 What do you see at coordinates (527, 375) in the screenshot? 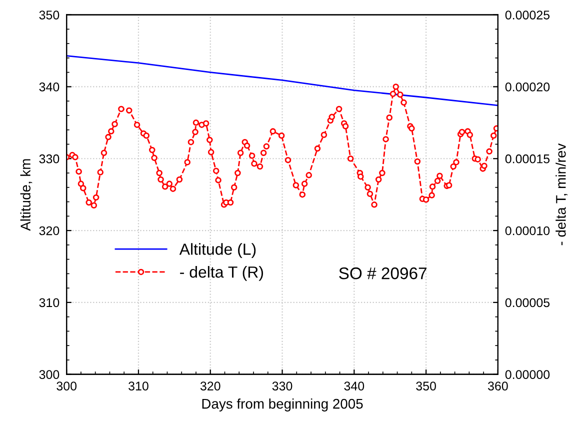
I see `y2-tick-label: 0.00000` at bounding box center [527, 375].